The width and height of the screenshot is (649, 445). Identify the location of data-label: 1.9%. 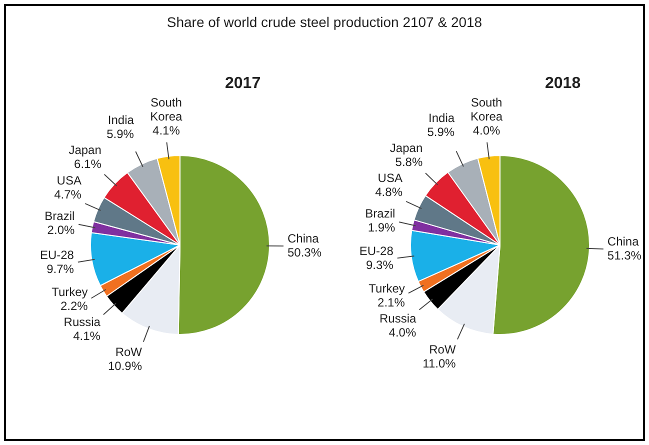
(382, 227).